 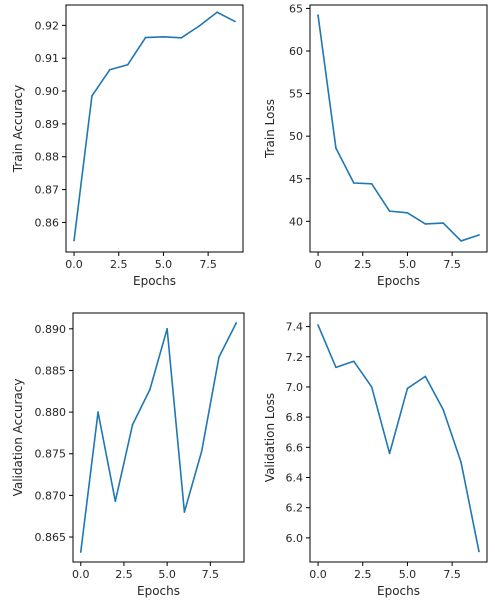 I want to click on y-tick-label: 0.89, so click(x=47, y=124).